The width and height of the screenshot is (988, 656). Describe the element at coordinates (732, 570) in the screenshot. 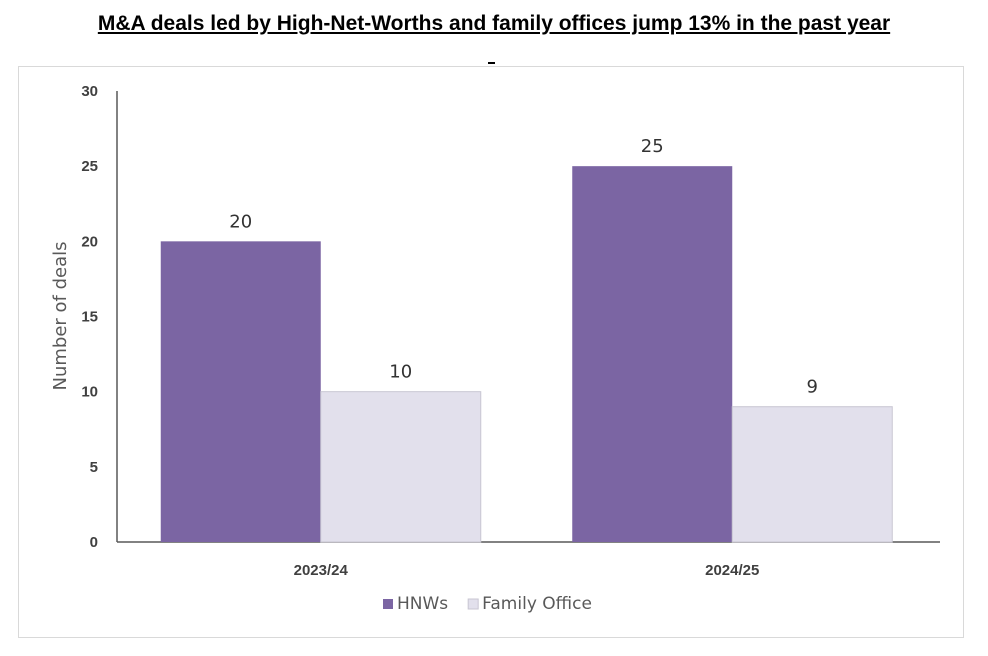

I see `x-category-label: 2024/25` at that location.